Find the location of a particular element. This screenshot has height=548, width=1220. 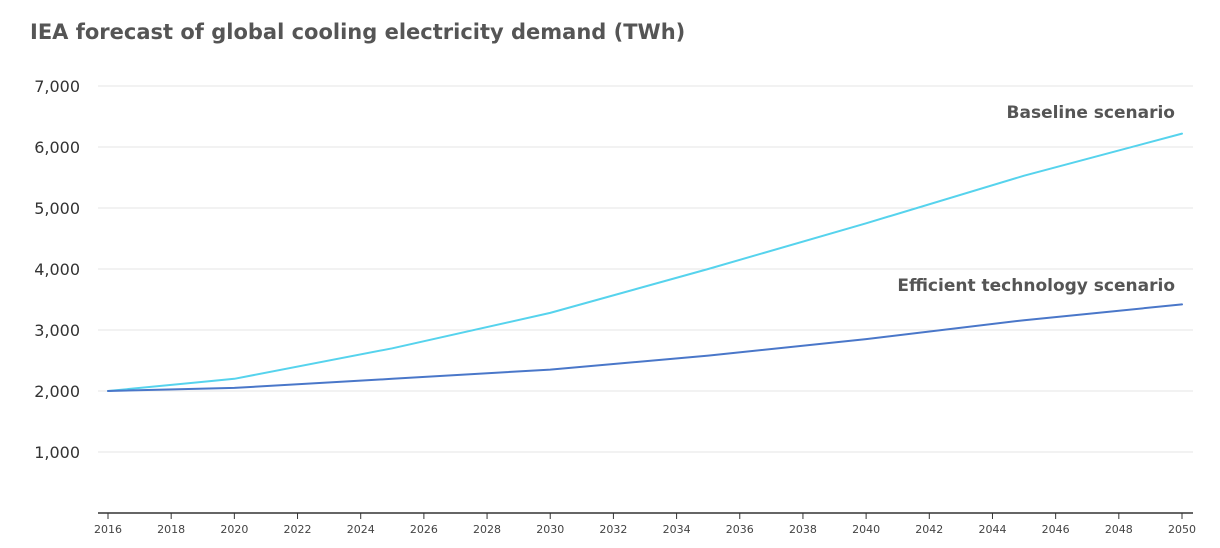

x-tick-label: 2024 is located at coordinates (361, 529).